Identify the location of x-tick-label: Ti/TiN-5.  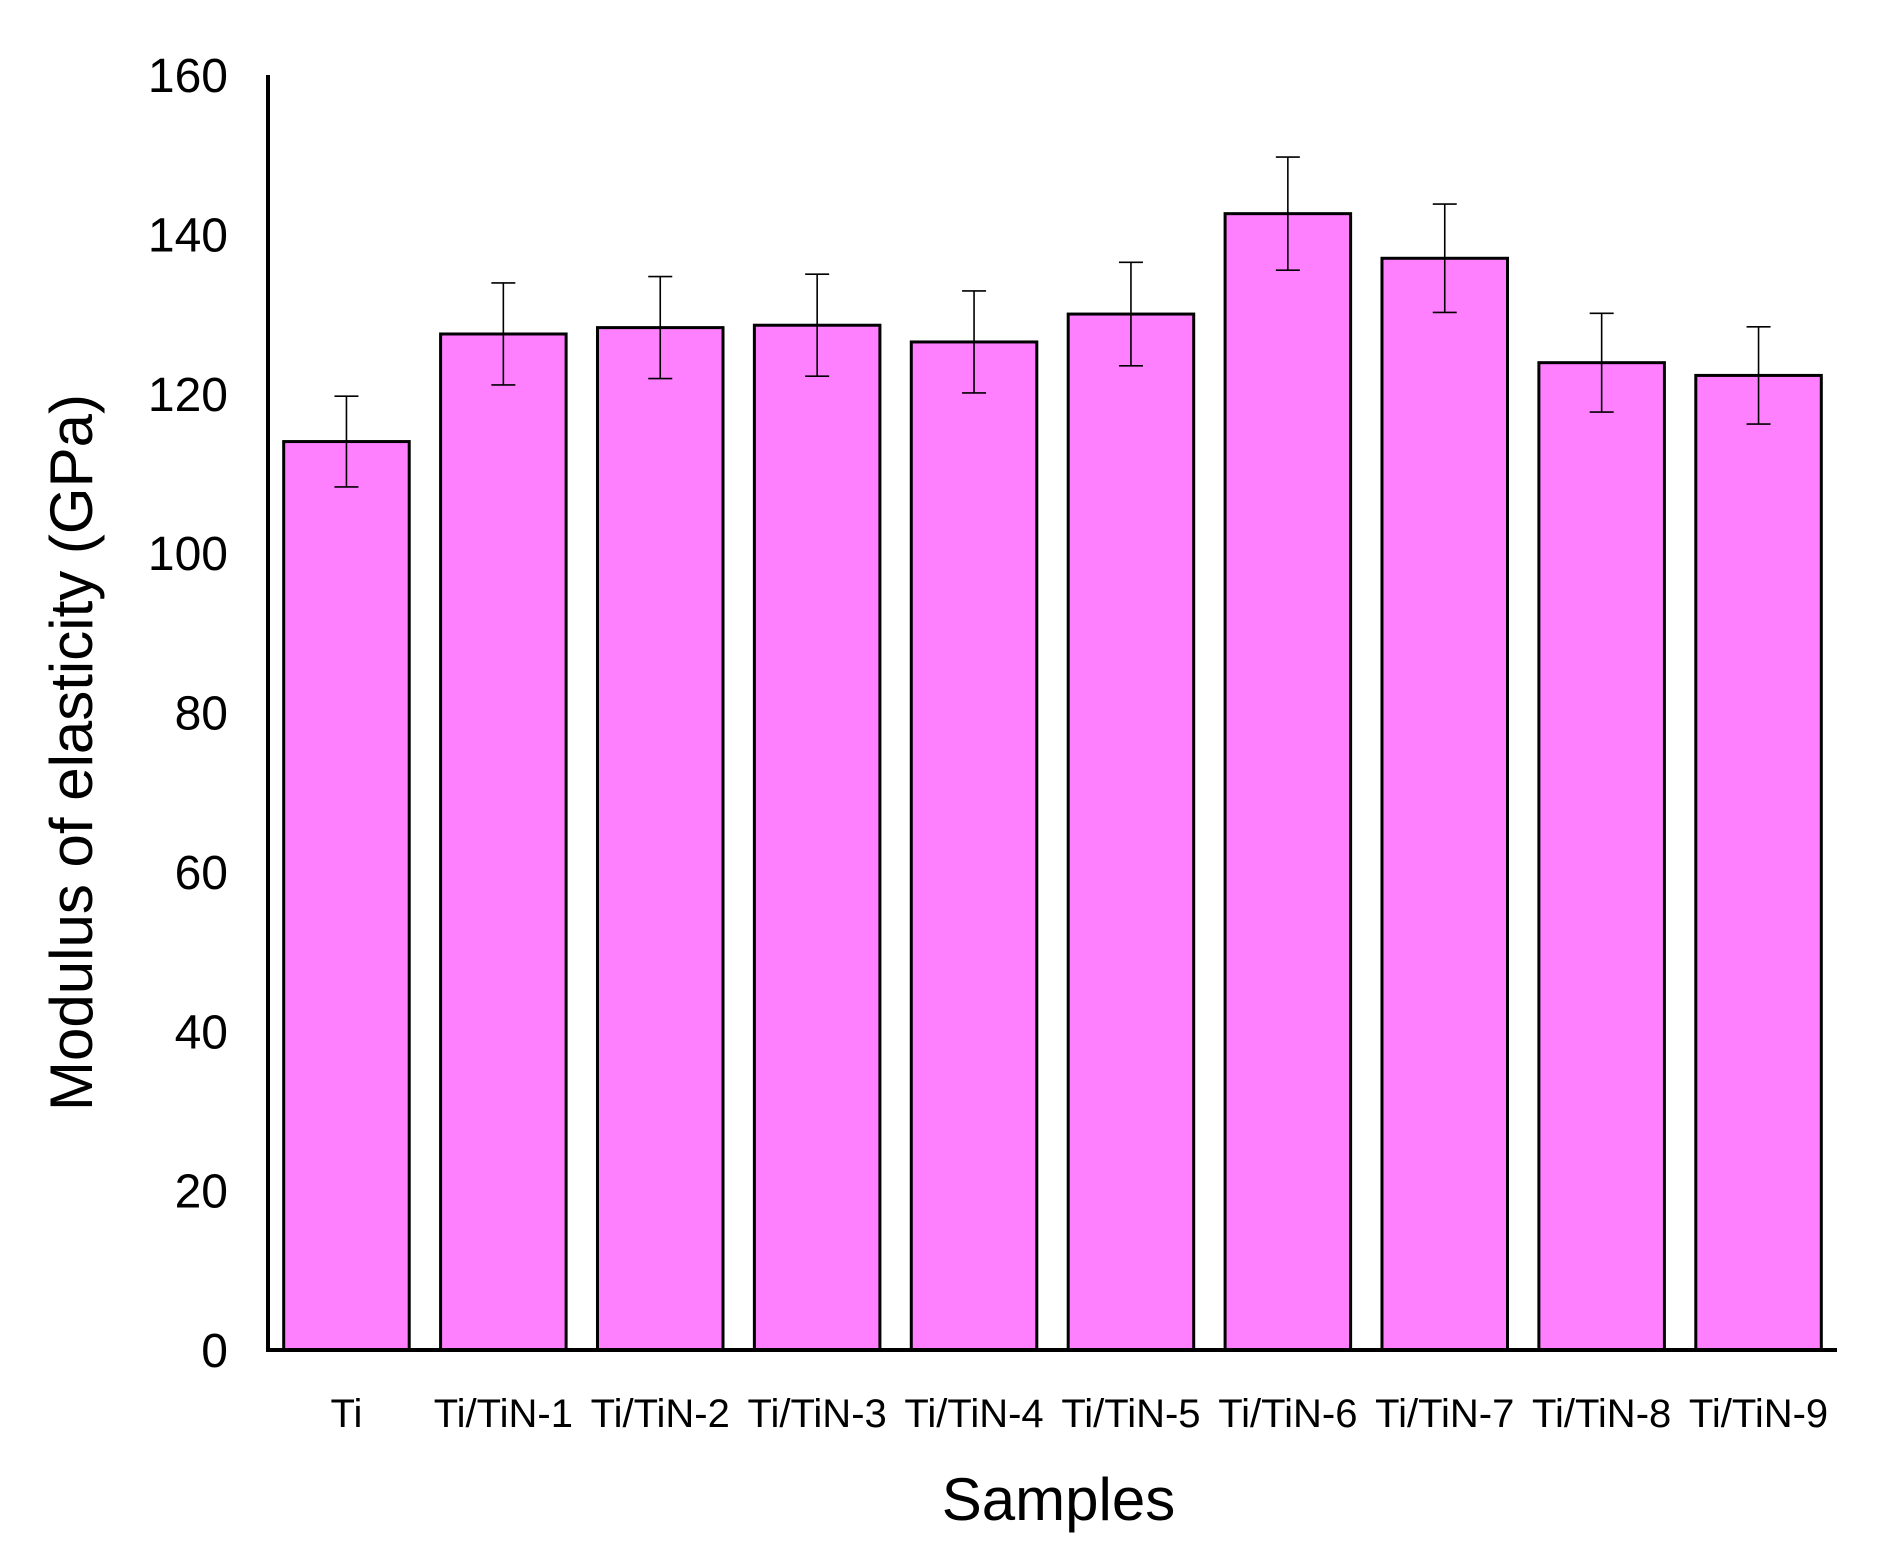
(1130, 1414).